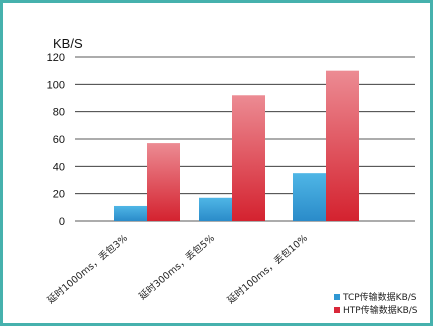  What do you see at coordinates (267, 269) in the screenshot?
I see `x-category-label: 延时100ms，丢包10%` at bounding box center [267, 269].